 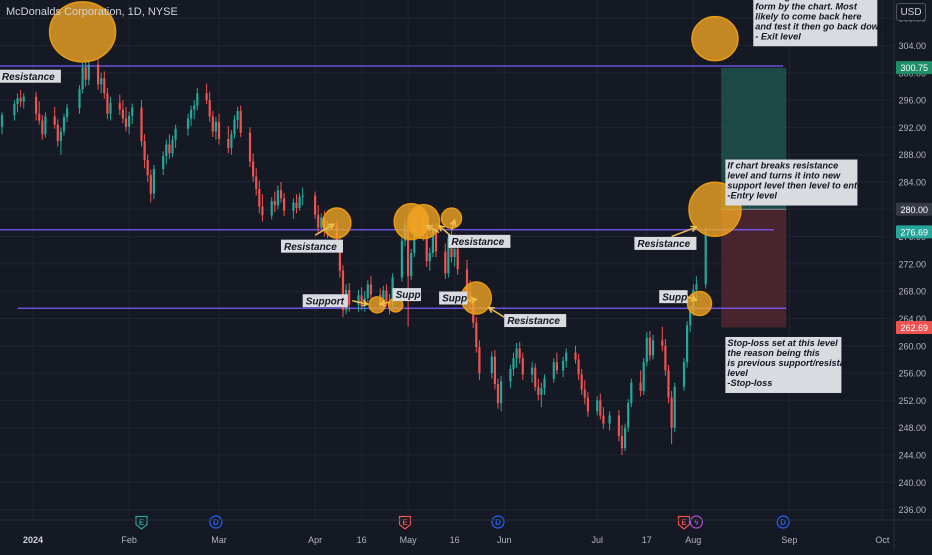 I want to click on level-label-text: Resistance, so click(x=310, y=247).